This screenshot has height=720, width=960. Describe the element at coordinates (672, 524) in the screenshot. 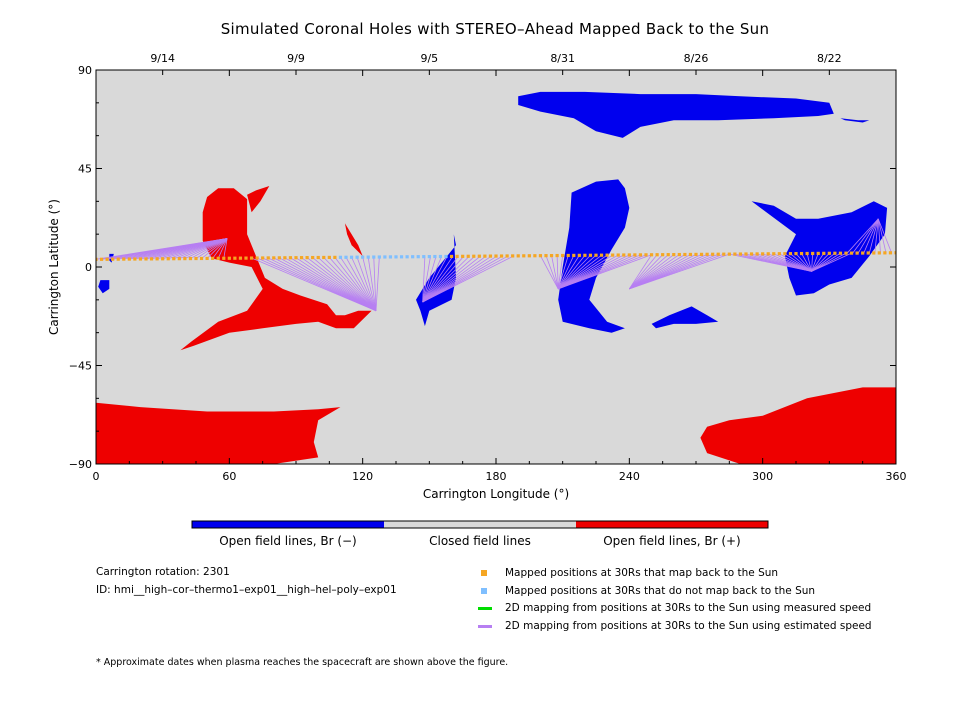

I see `colorbar-positive` at that location.